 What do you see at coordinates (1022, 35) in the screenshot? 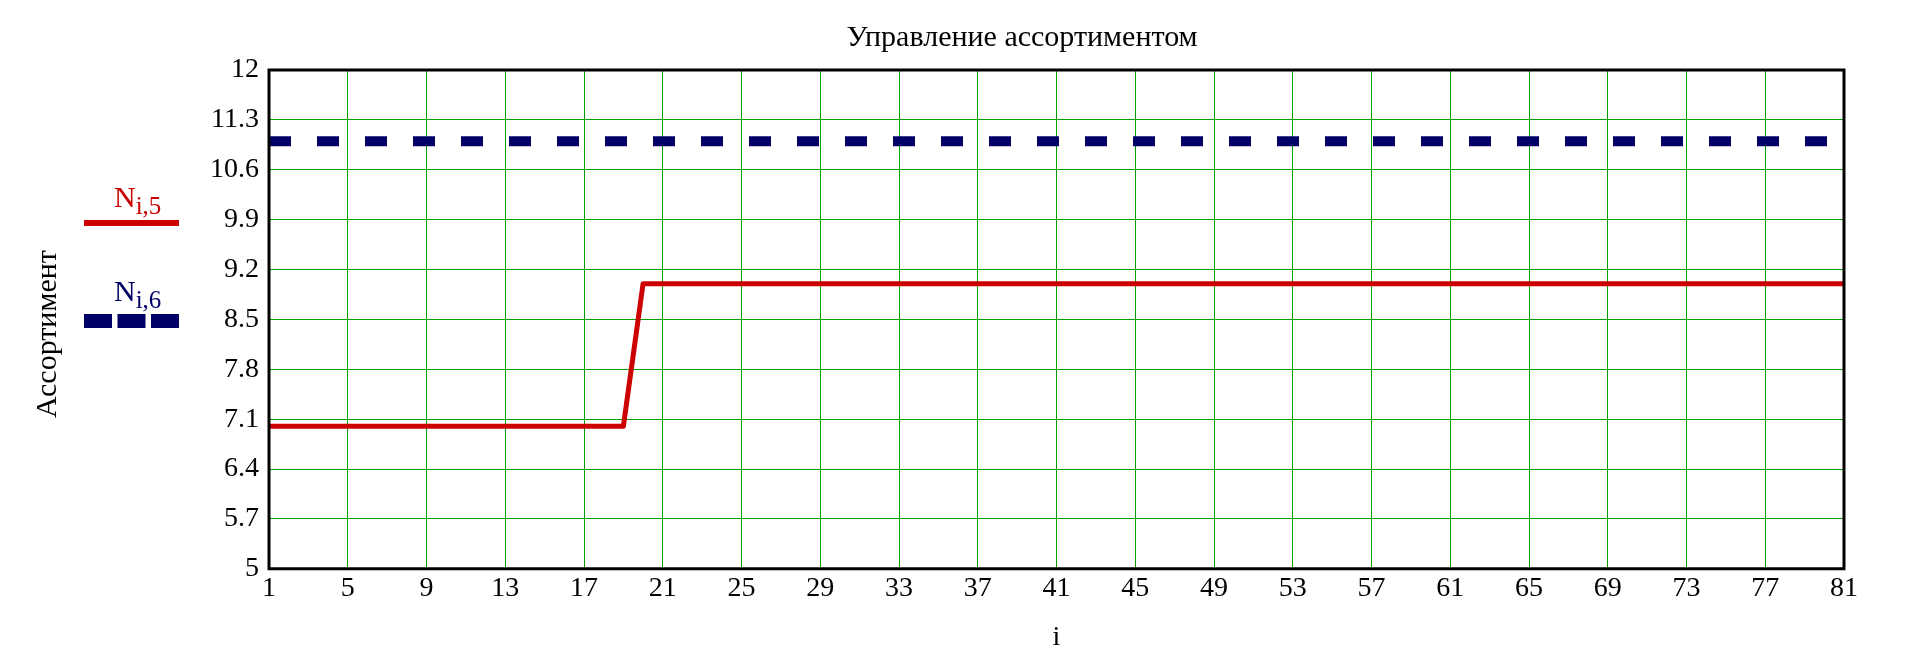
I see `chart-title: Управление ассортиментом` at bounding box center [1022, 35].